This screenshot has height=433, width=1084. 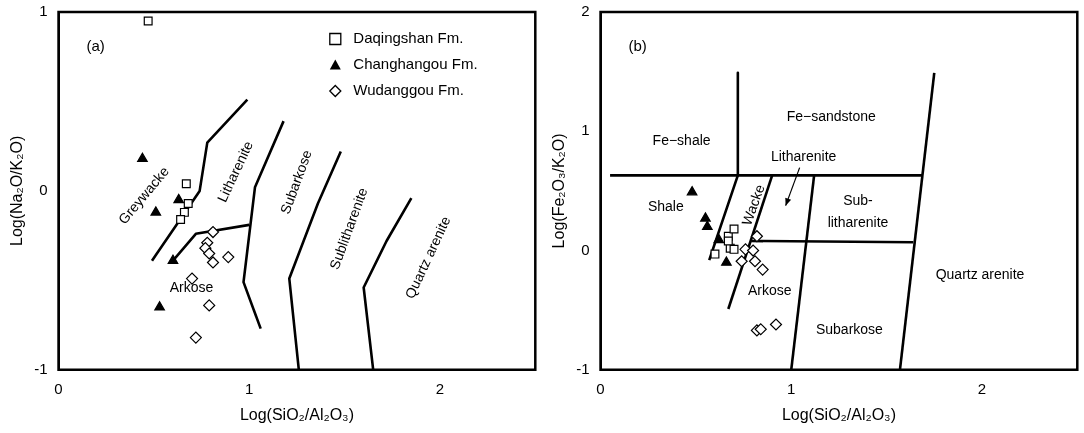 What do you see at coordinates (753, 205) in the screenshot?
I see `annotation: Wacke` at bounding box center [753, 205].